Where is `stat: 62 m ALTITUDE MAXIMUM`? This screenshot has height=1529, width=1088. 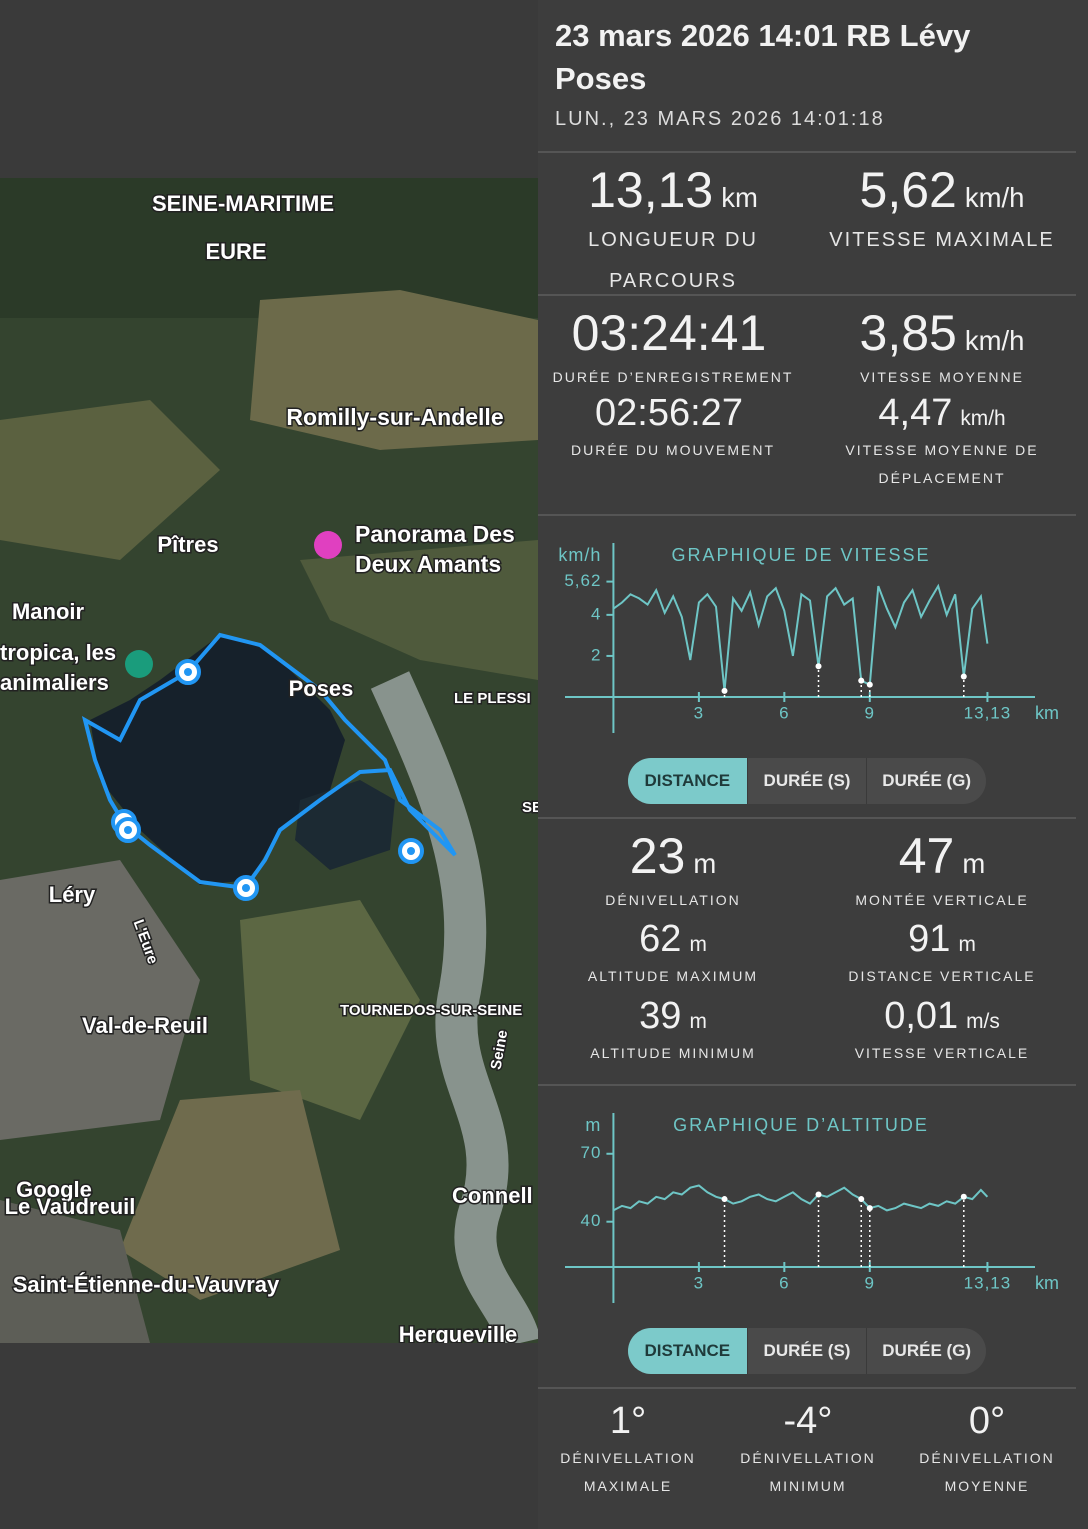 stat: 62 m ALTITUDE MAXIMUM is located at coordinates (673, 954).